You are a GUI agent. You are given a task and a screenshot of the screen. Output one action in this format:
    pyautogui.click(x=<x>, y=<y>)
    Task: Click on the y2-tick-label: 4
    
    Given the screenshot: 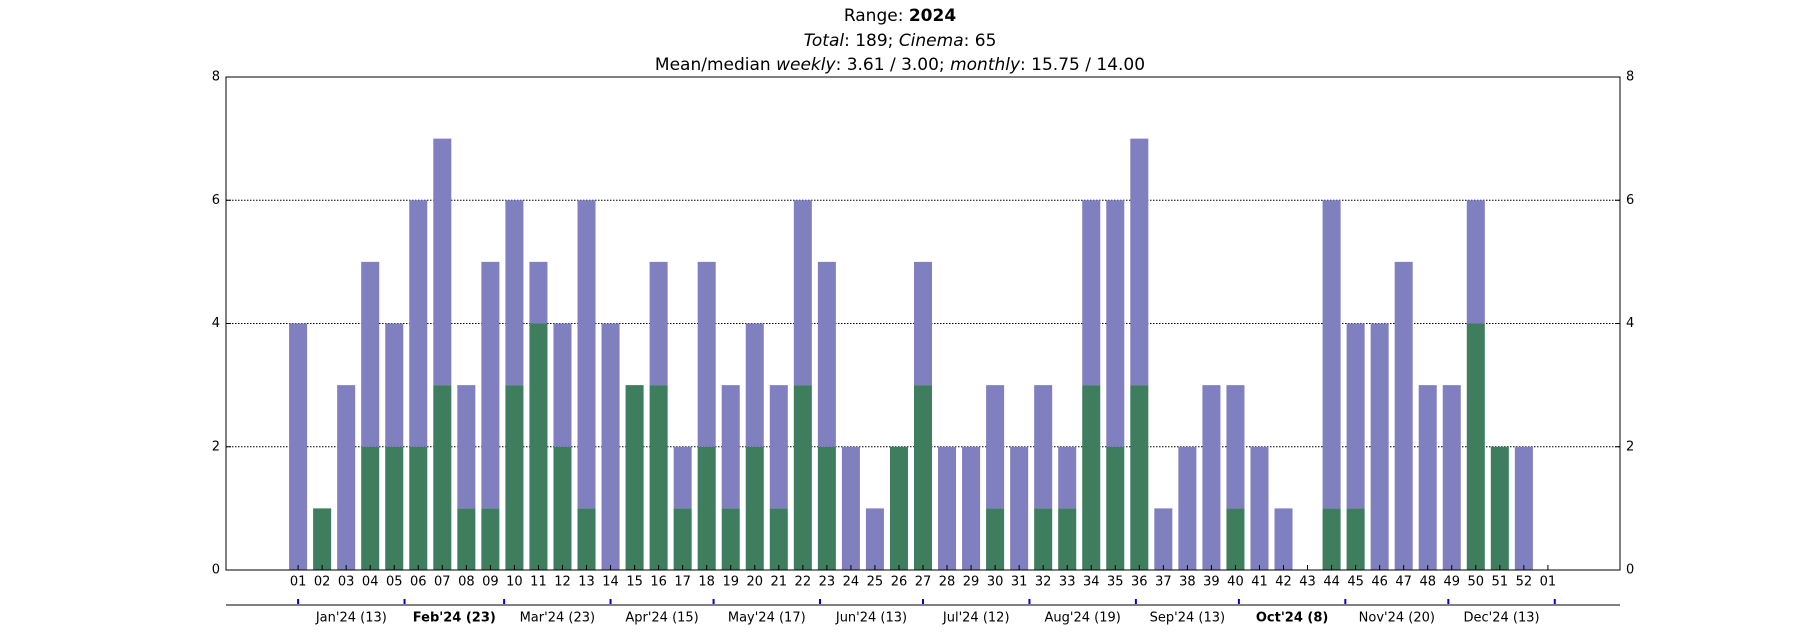 What is the action you would take?
    pyautogui.click(x=1630, y=323)
    